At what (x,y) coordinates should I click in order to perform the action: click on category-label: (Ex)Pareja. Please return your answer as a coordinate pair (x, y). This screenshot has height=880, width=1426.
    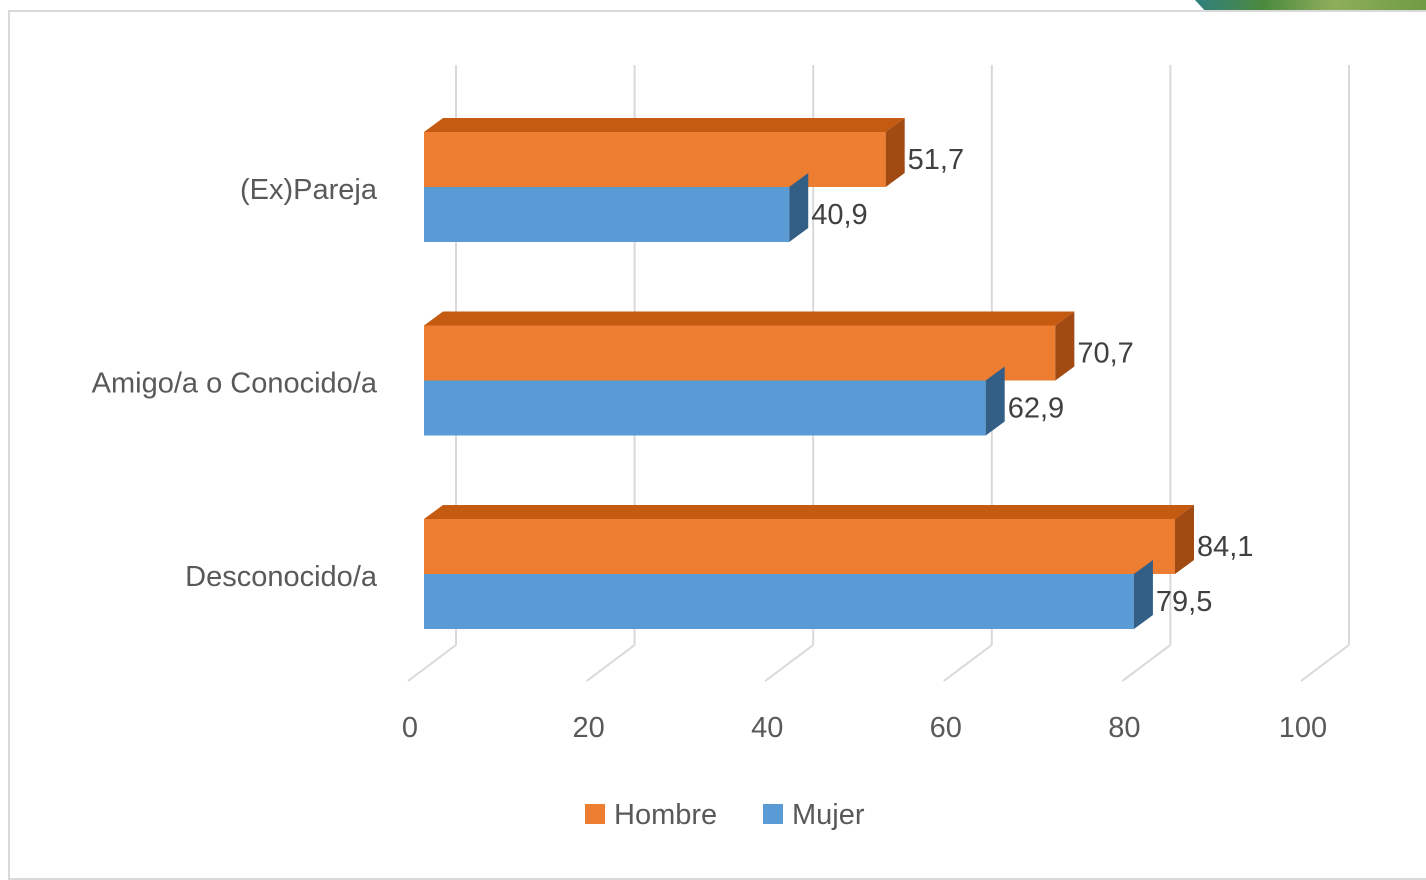
    Looking at the image, I should click on (309, 190).